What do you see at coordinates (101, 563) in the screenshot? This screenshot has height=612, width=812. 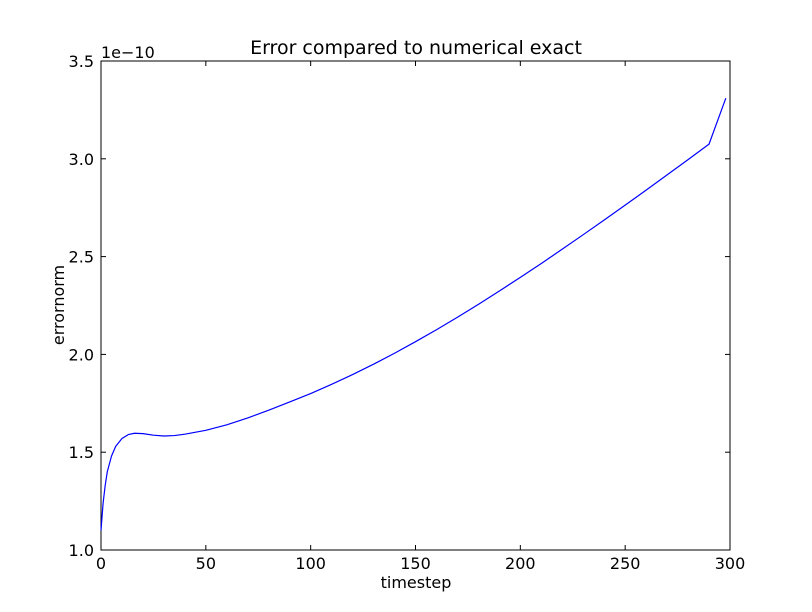 I see `x-tick-label: 0` at bounding box center [101, 563].